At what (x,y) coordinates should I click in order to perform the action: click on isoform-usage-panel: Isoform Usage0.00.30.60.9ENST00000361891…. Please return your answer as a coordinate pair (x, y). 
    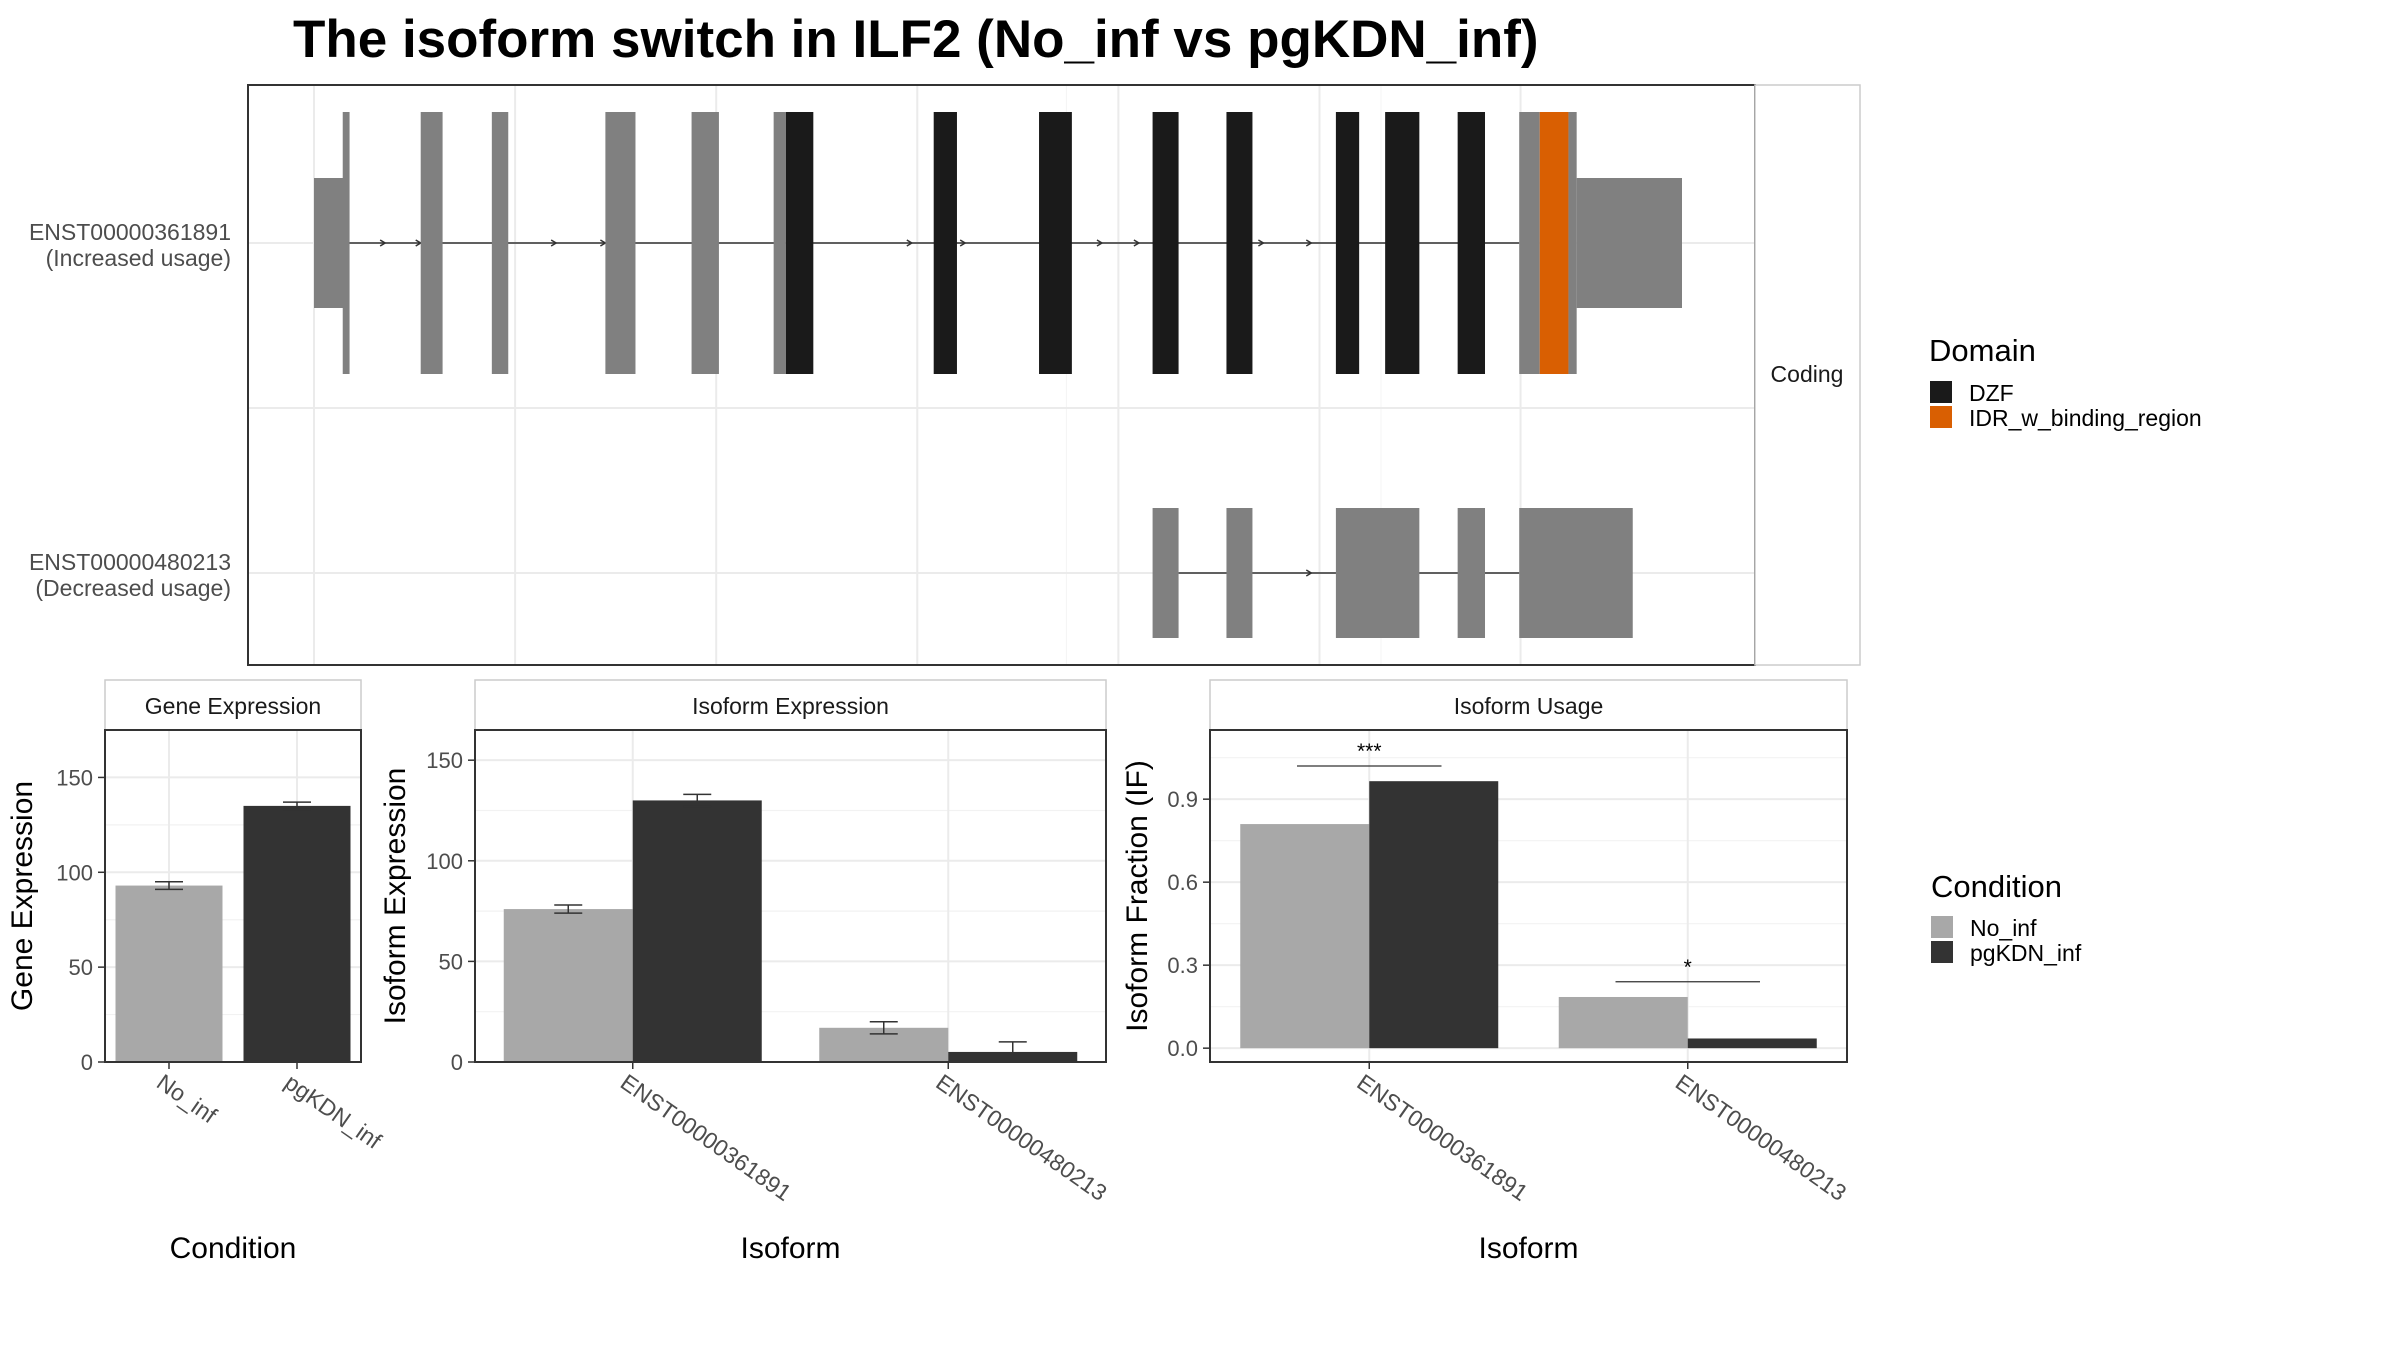
    Looking at the image, I should click on (1486, 972).